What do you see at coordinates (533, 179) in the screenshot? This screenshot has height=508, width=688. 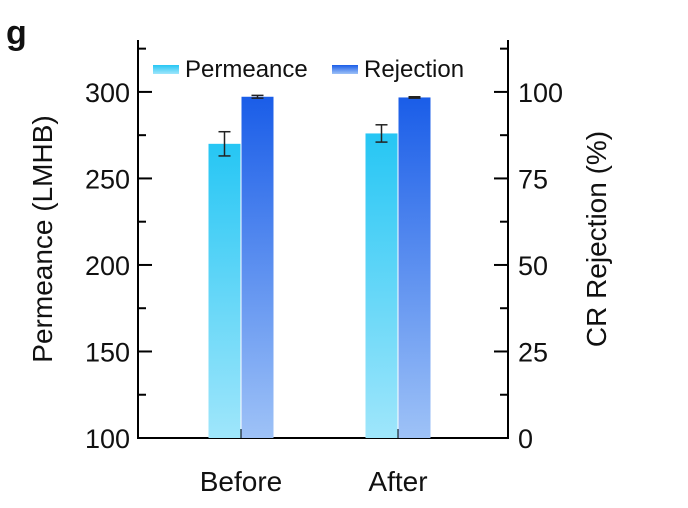 I see `y-tick-label-right: 75` at bounding box center [533, 179].